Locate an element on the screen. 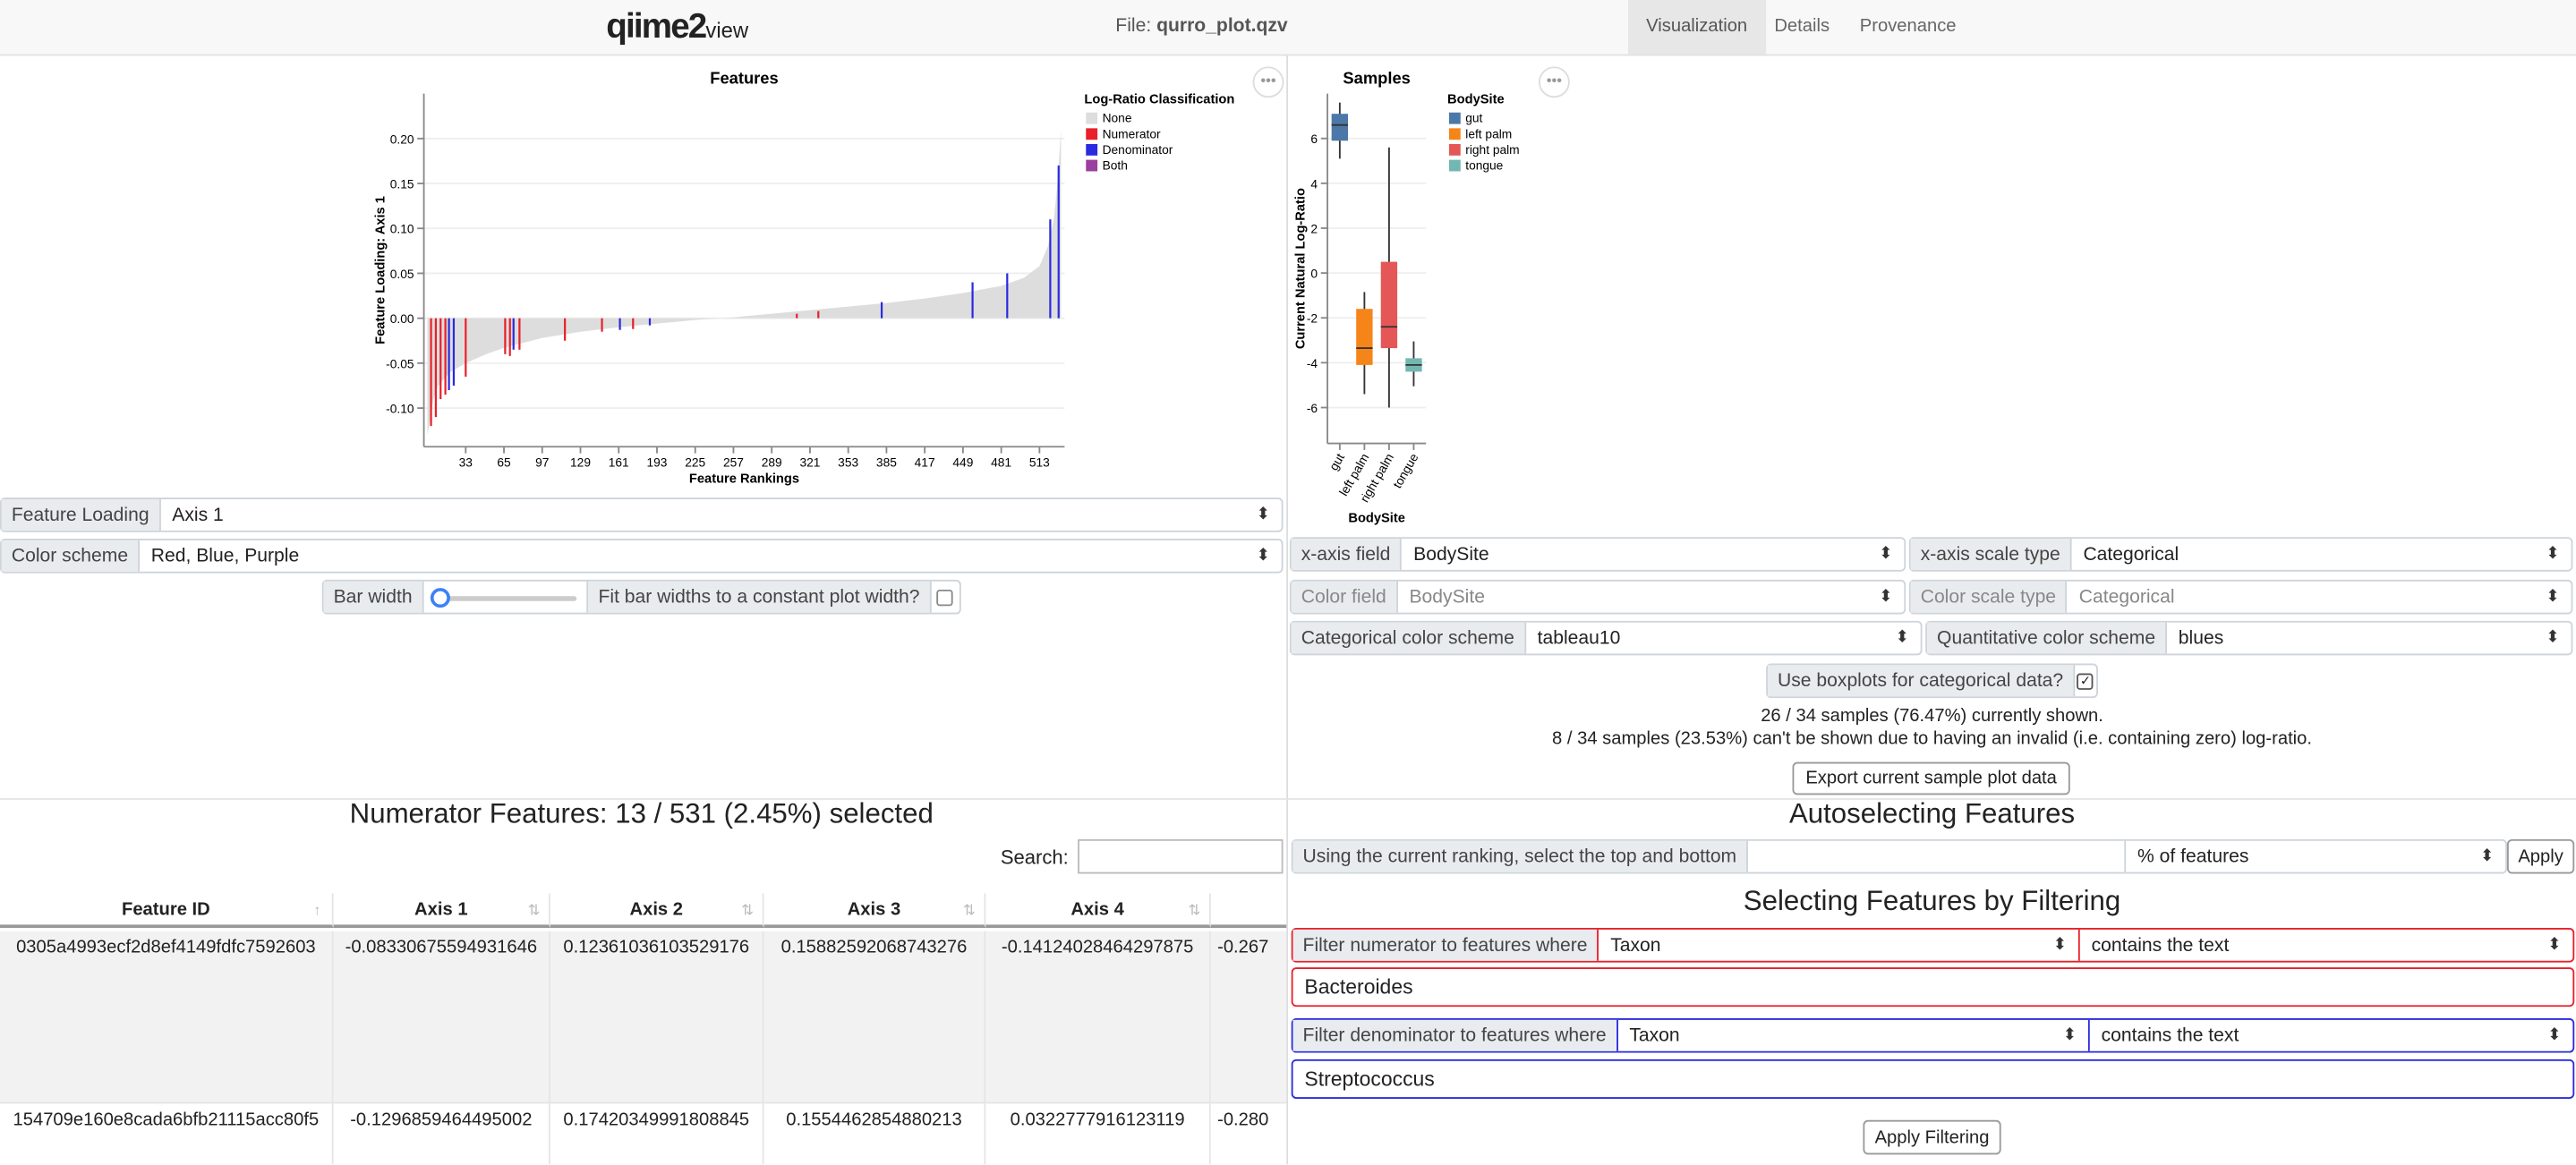  checkbox-cell is located at coordinates (945, 598).